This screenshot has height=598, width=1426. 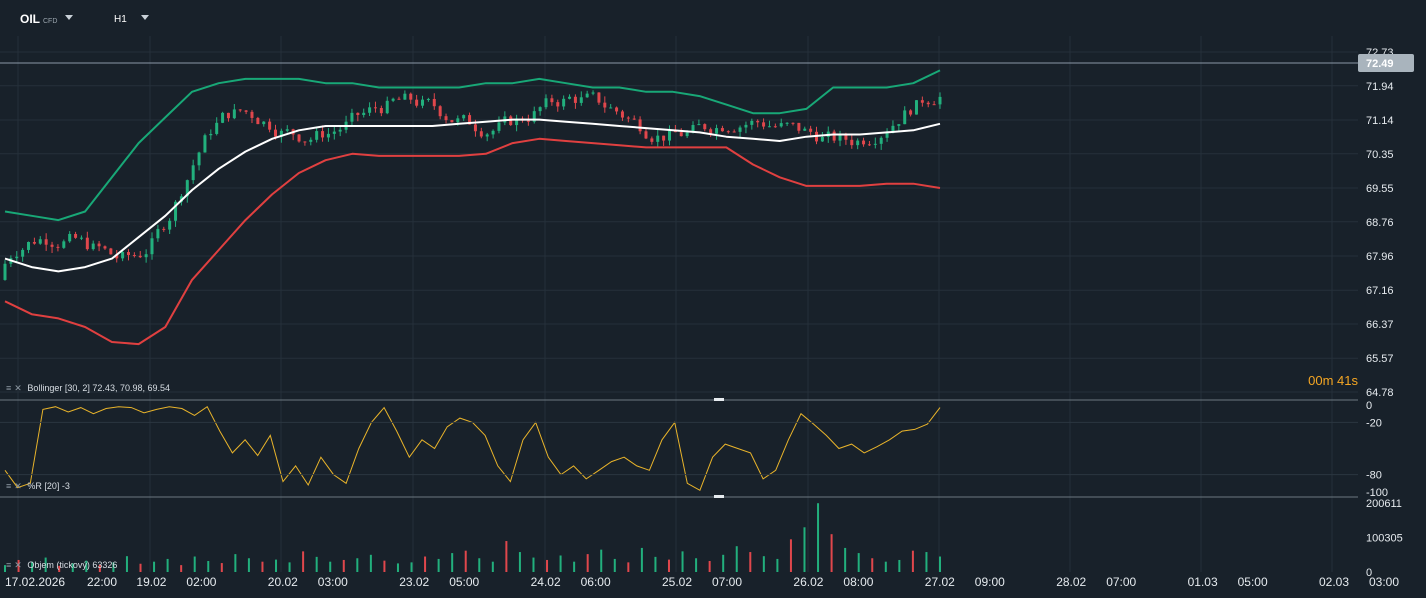 I want to click on williams-tick-label: 0, so click(x=1369, y=406).